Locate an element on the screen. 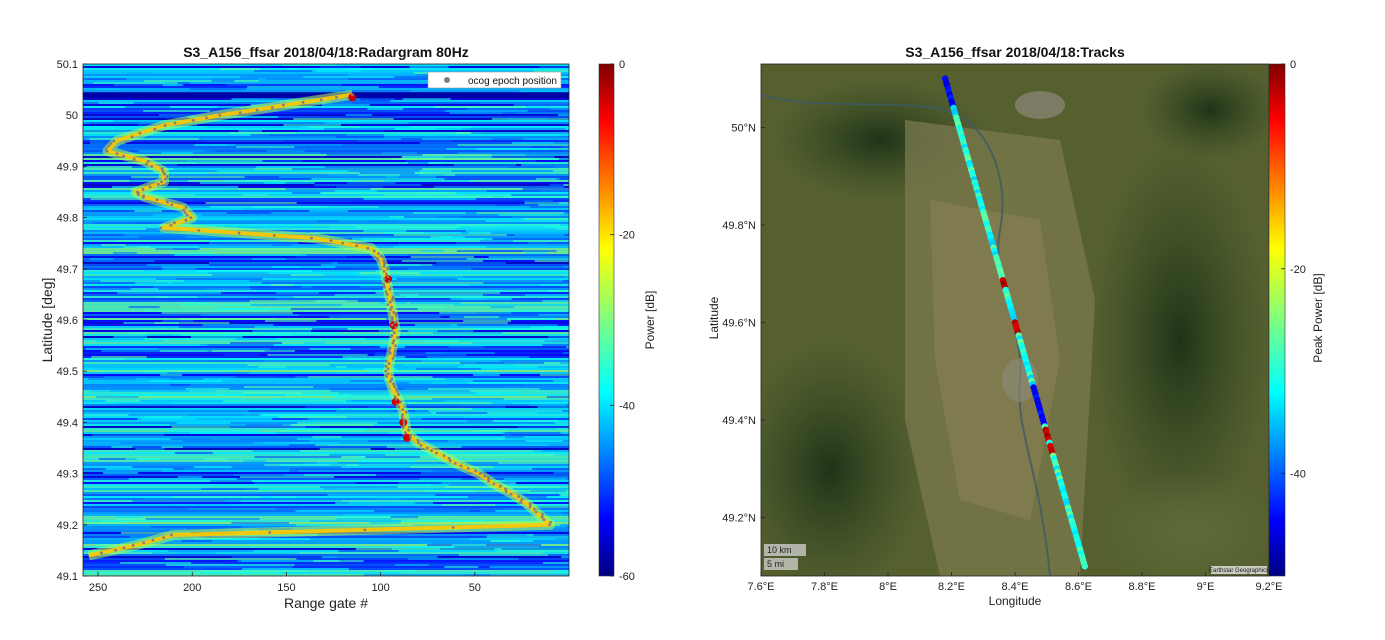 The width and height of the screenshot is (1385, 640). scale-bar-mi-box is located at coordinates (781, 564).